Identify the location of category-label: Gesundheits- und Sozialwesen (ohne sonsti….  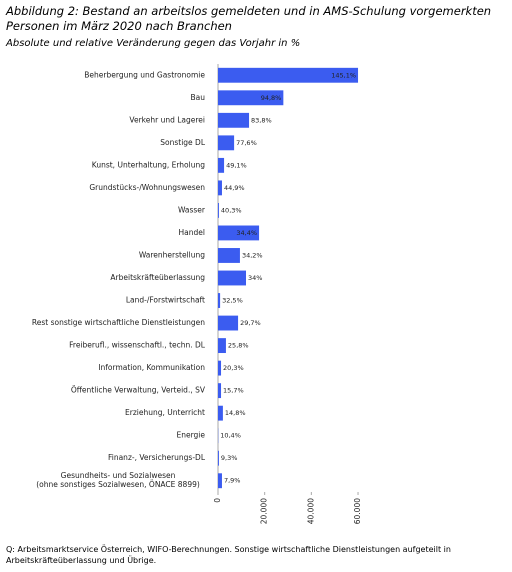
(118, 480).